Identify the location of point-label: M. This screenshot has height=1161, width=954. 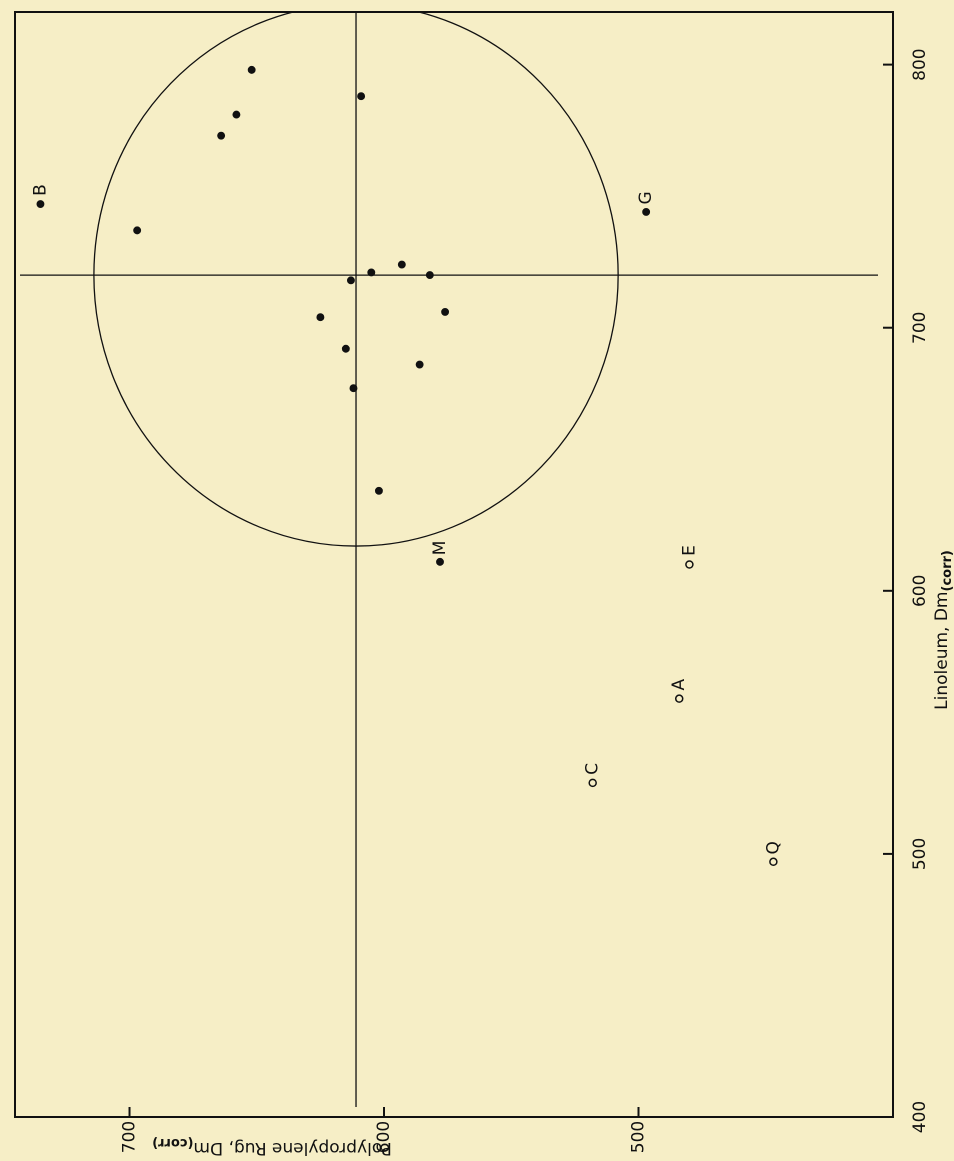
(440, 548).